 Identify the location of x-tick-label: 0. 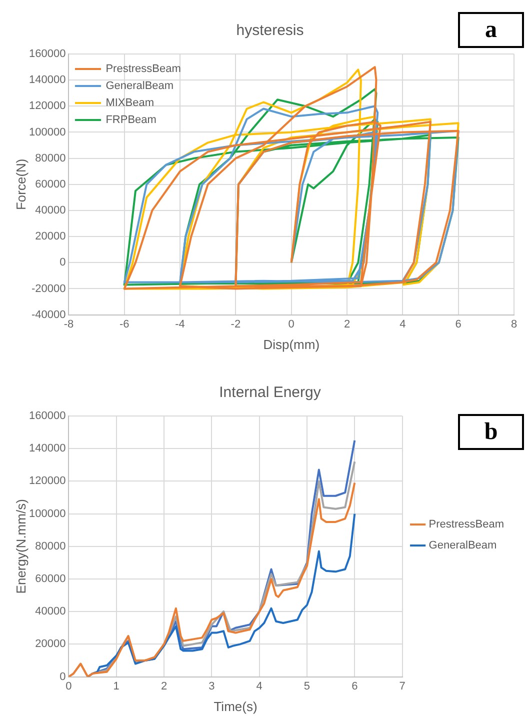
(291, 324).